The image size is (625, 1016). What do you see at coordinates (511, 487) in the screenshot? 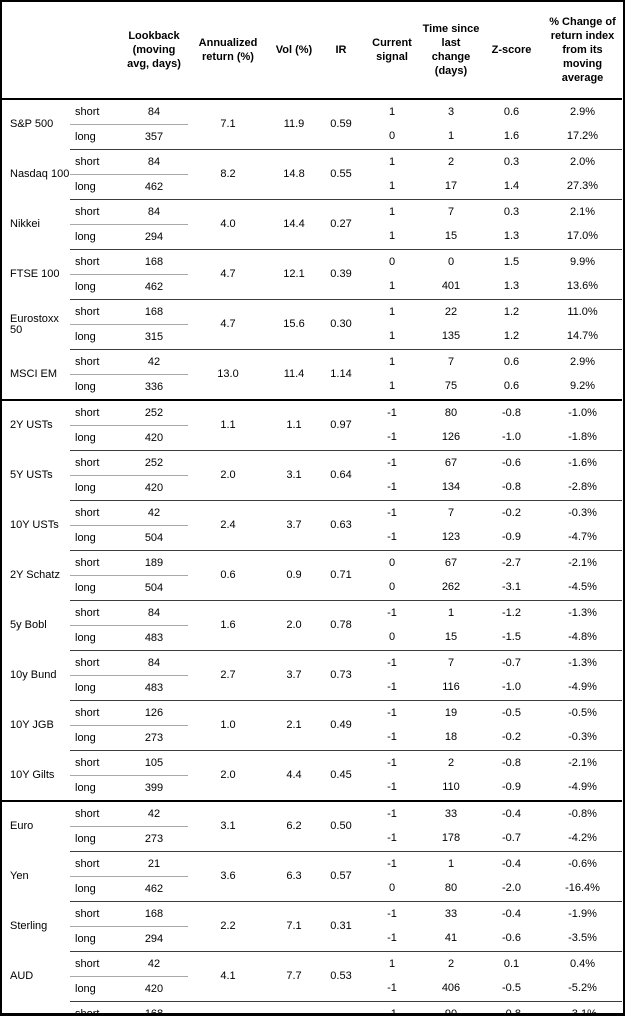
I see `z-score-value: -0.8` at bounding box center [511, 487].